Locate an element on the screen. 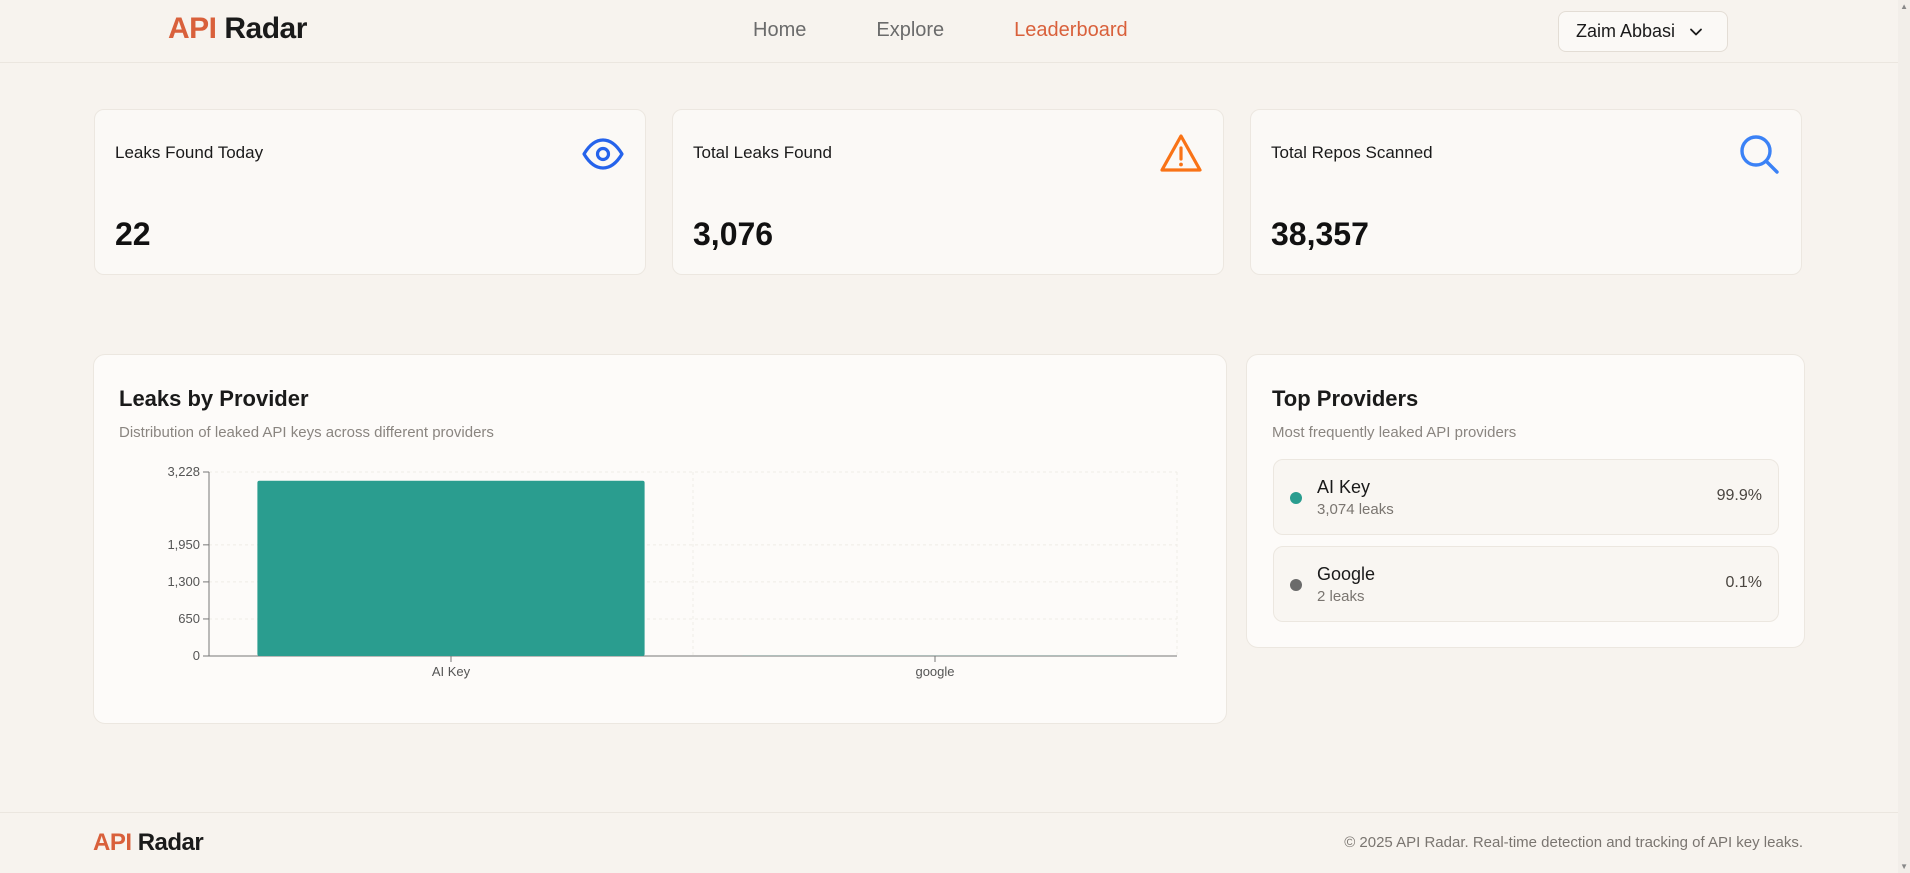 The width and height of the screenshot is (1910, 873). user-menu-button: Zaim Abbasi is located at coordinates (1643, 31).